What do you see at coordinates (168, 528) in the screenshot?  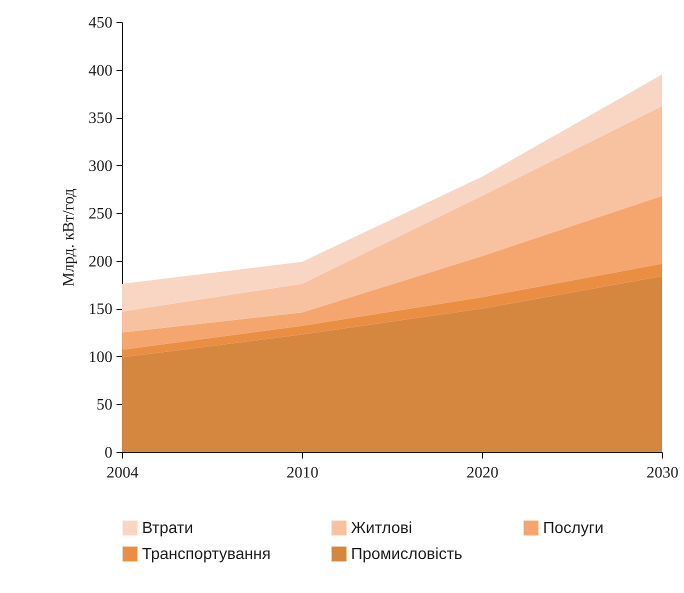 I see `legend-label: Втрати` at bounding box center [168, 528].